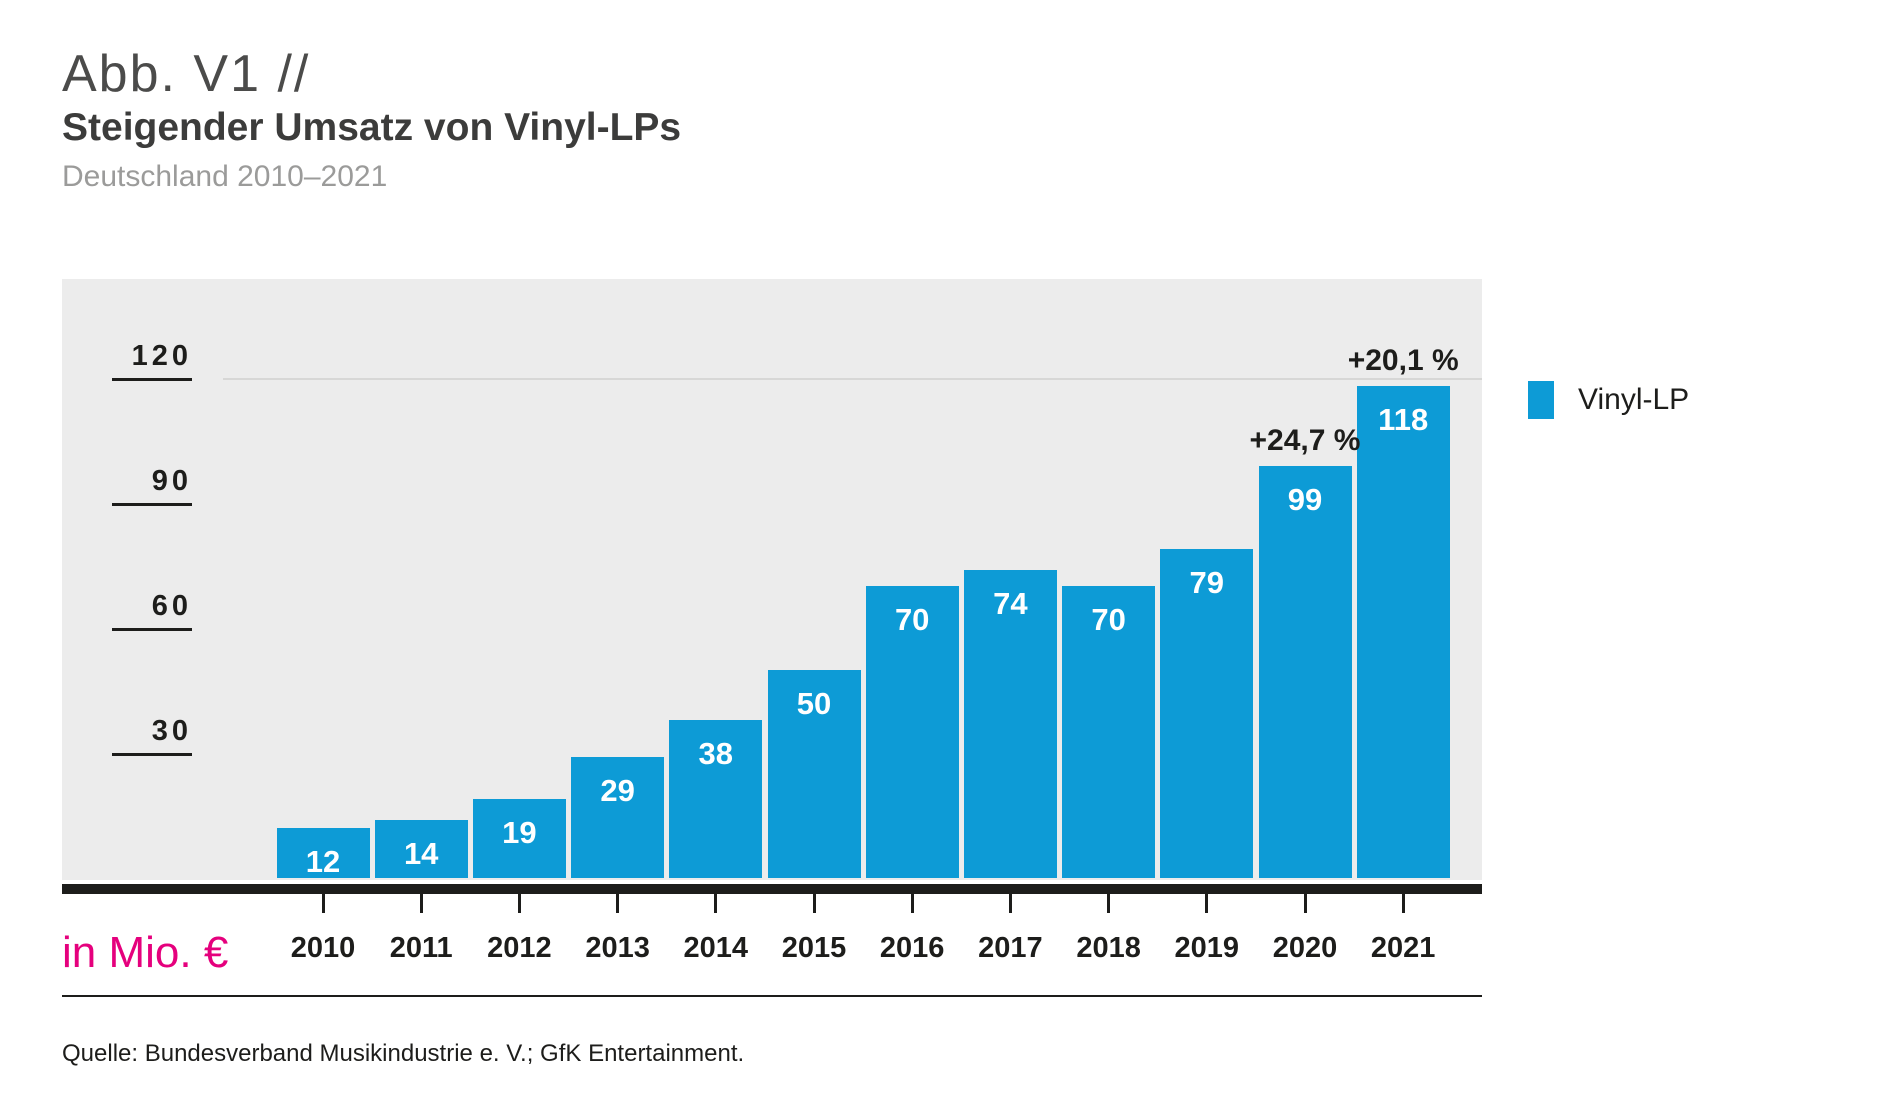 This screenshot has height=1105, width=1900. What do you see at coordinates (161, 356) in the screenshot?
I see `y-tick-label: 120` at bounding box center [161, 356].